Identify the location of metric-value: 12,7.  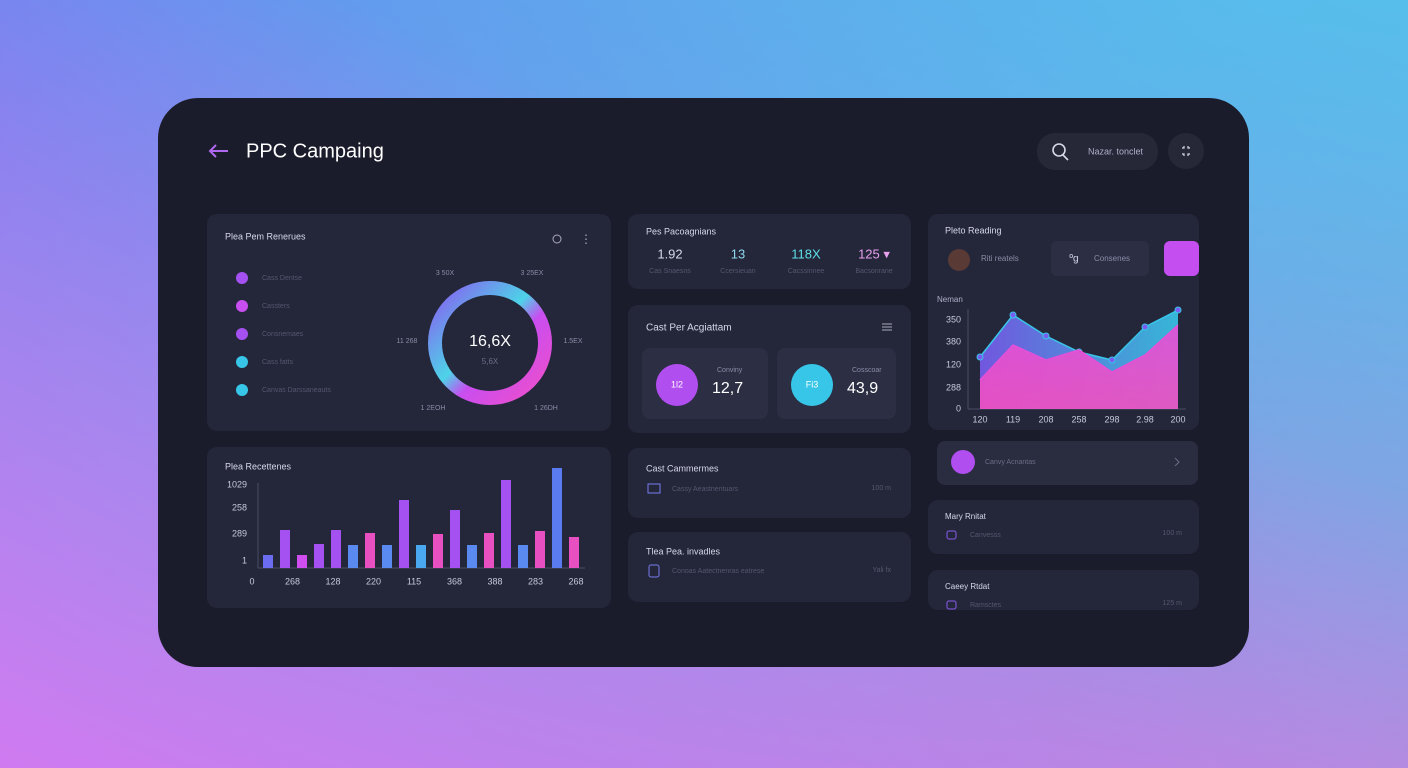
(727, 388).